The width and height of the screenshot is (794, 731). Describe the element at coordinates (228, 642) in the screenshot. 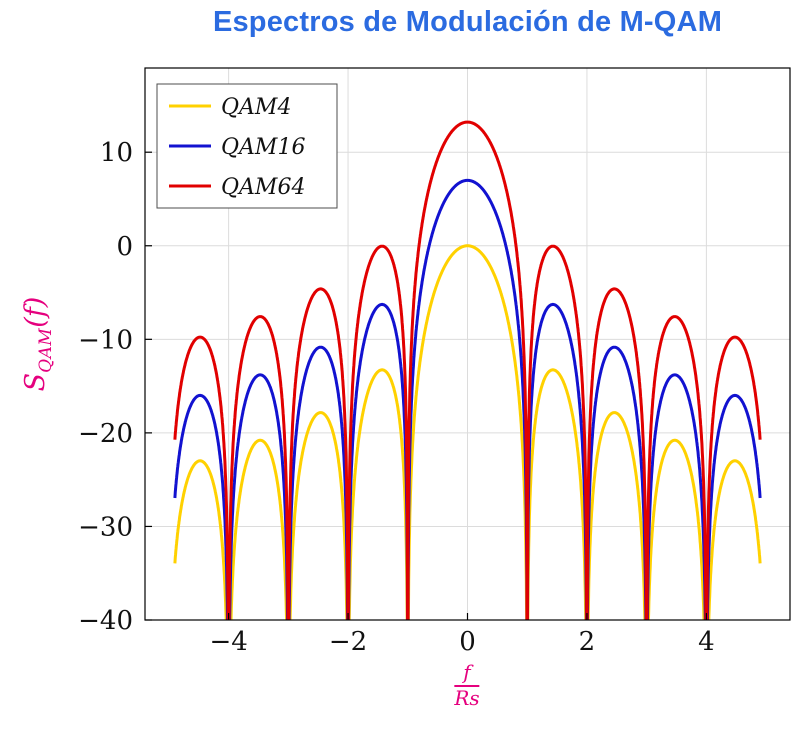

I see `x-tick-label: −4` at that location.